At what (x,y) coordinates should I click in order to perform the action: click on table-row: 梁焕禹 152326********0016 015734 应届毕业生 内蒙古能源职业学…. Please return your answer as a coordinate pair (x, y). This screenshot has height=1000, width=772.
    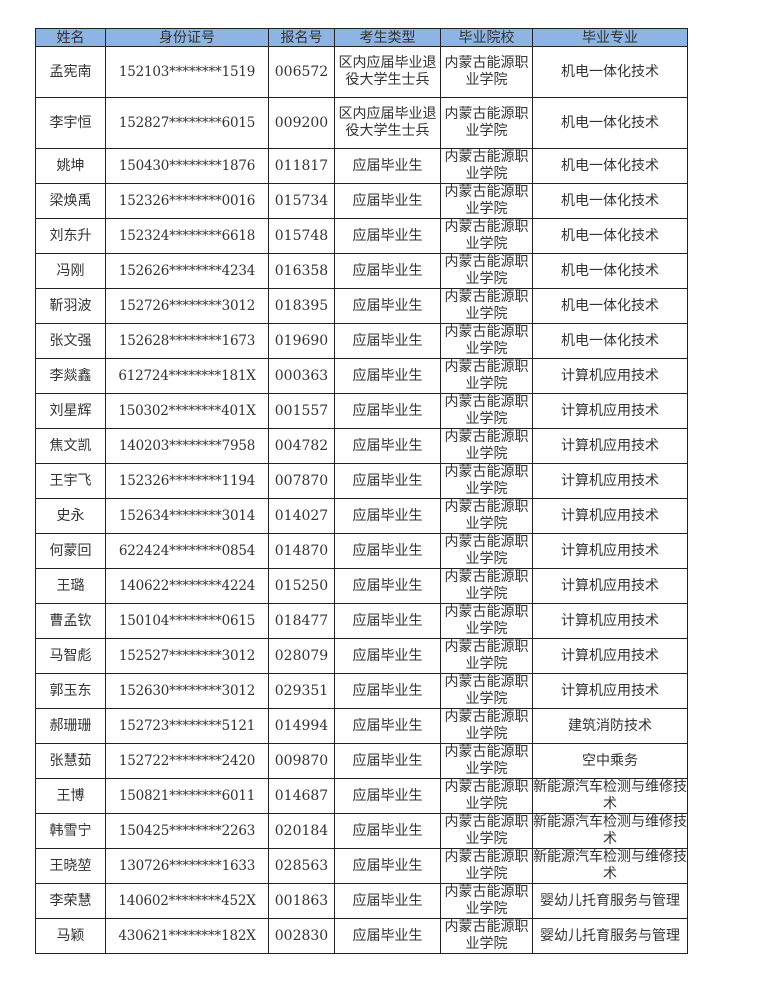
    Looking at the image, I should click on (361, 201).